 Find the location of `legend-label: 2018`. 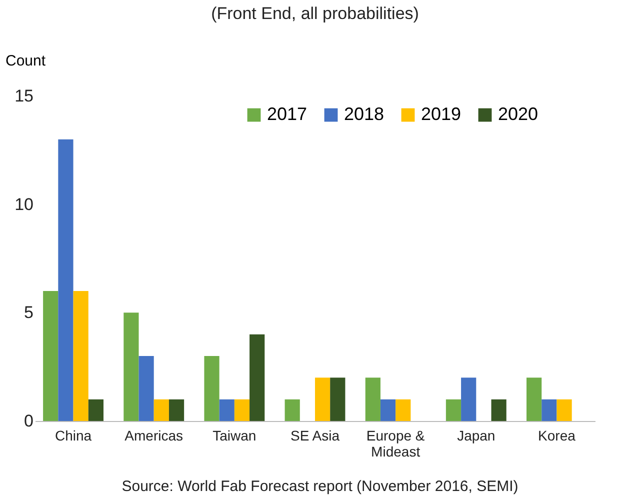

legend-label: 2018 is located at coordinates (364, 114).